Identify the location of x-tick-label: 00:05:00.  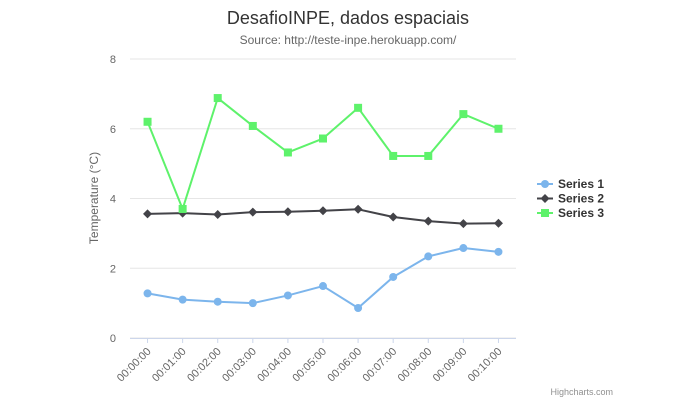
(309, 365).